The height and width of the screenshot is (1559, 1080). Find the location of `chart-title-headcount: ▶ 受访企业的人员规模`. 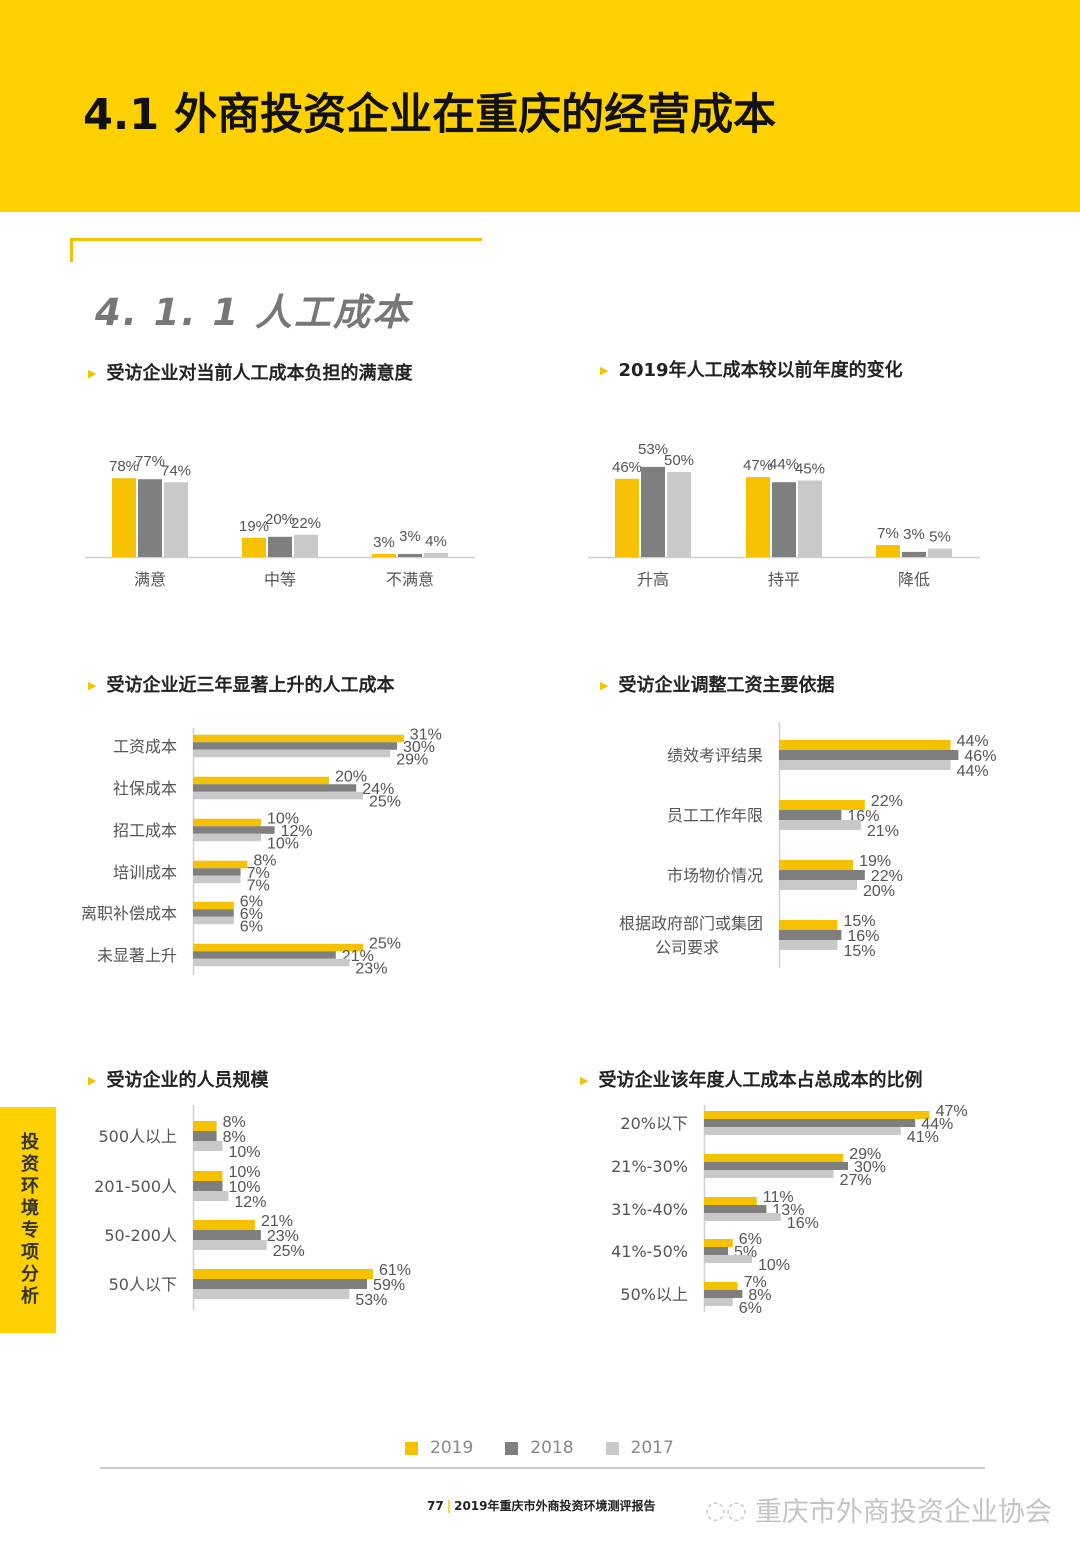

chart-title-headcount: ▶ 受访企业的人员规模 is located at coordinates (178, 1079).